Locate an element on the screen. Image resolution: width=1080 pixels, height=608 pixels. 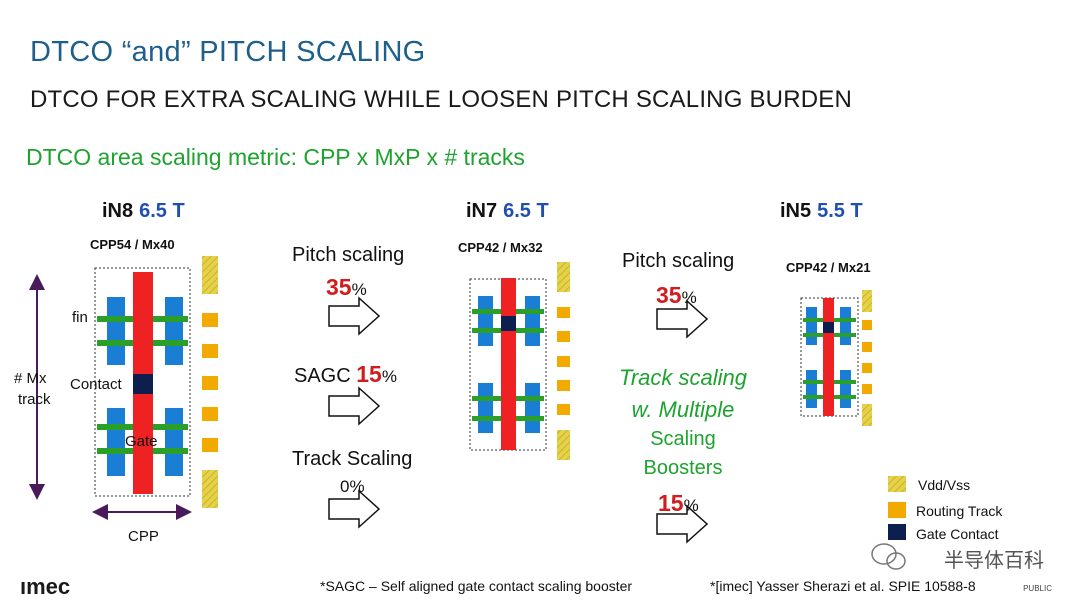
step2-pitch-label: Pitch scaling is located at coordinates (678, 261).